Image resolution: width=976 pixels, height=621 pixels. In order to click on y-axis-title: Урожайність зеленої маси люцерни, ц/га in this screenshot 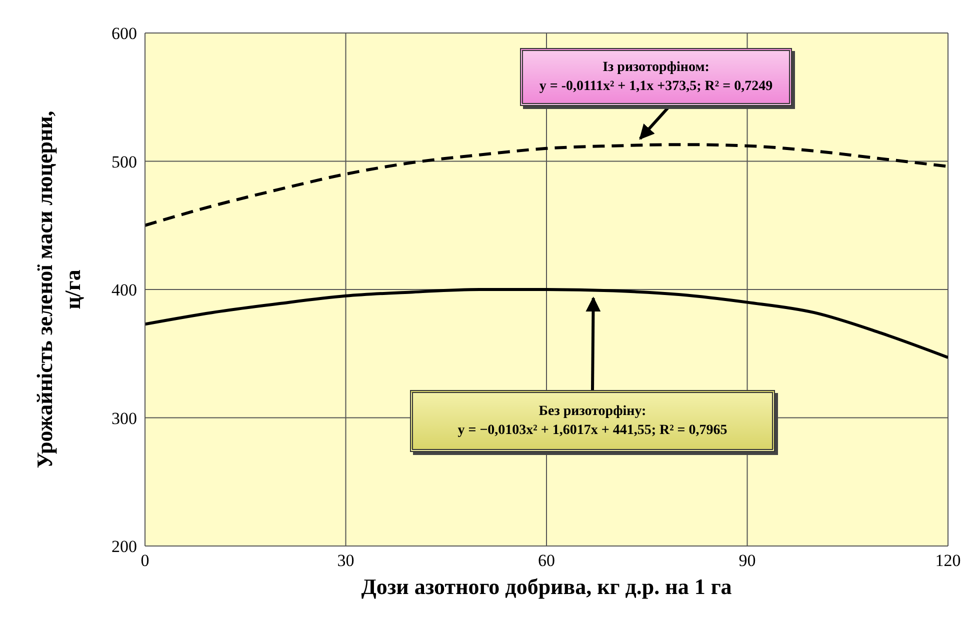, I will do `click(58, 289)`.